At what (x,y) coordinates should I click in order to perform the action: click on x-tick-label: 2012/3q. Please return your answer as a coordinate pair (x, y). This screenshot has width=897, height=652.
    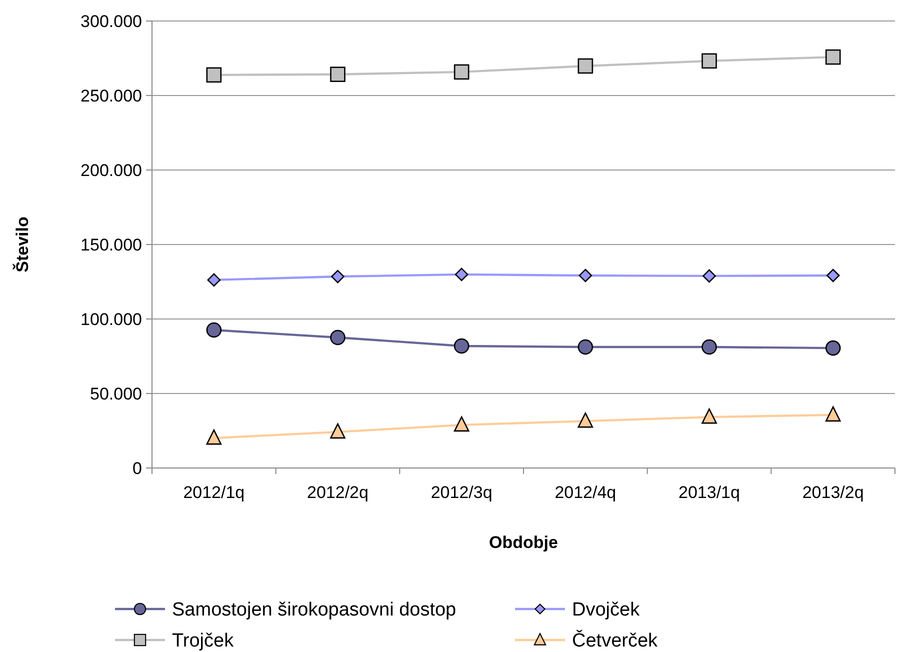
    Looking at the image, I should click on (461, 492).